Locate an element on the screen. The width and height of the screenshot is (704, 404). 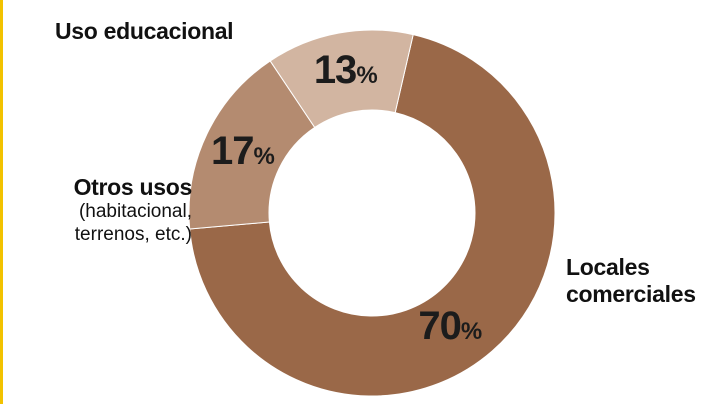
slice-percent-otros-usos: 17% is located at coordinates (243, 151).